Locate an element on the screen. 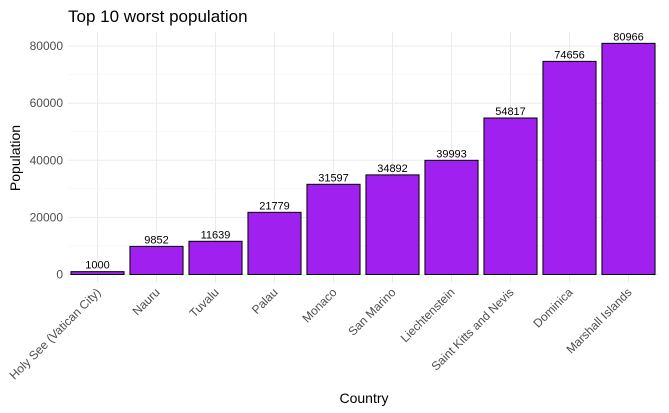  x-tick-label: Liechtenstein is located at coordinates (428, 315).